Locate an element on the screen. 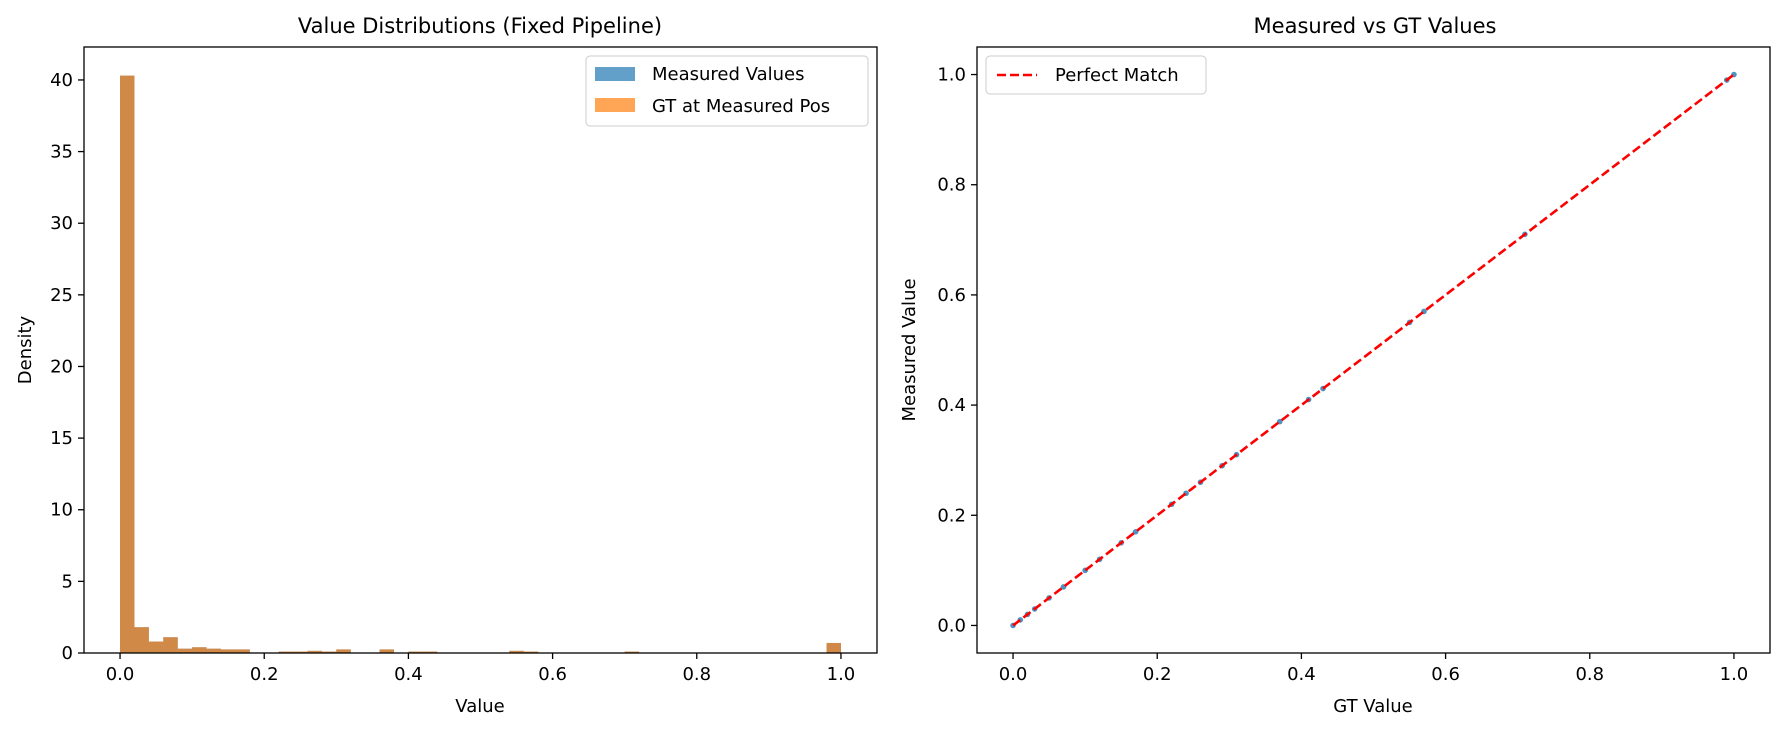 The width and height of the screenshot is (1784, 731). y-tick-label: 25 is located at coordinates (61, 295).